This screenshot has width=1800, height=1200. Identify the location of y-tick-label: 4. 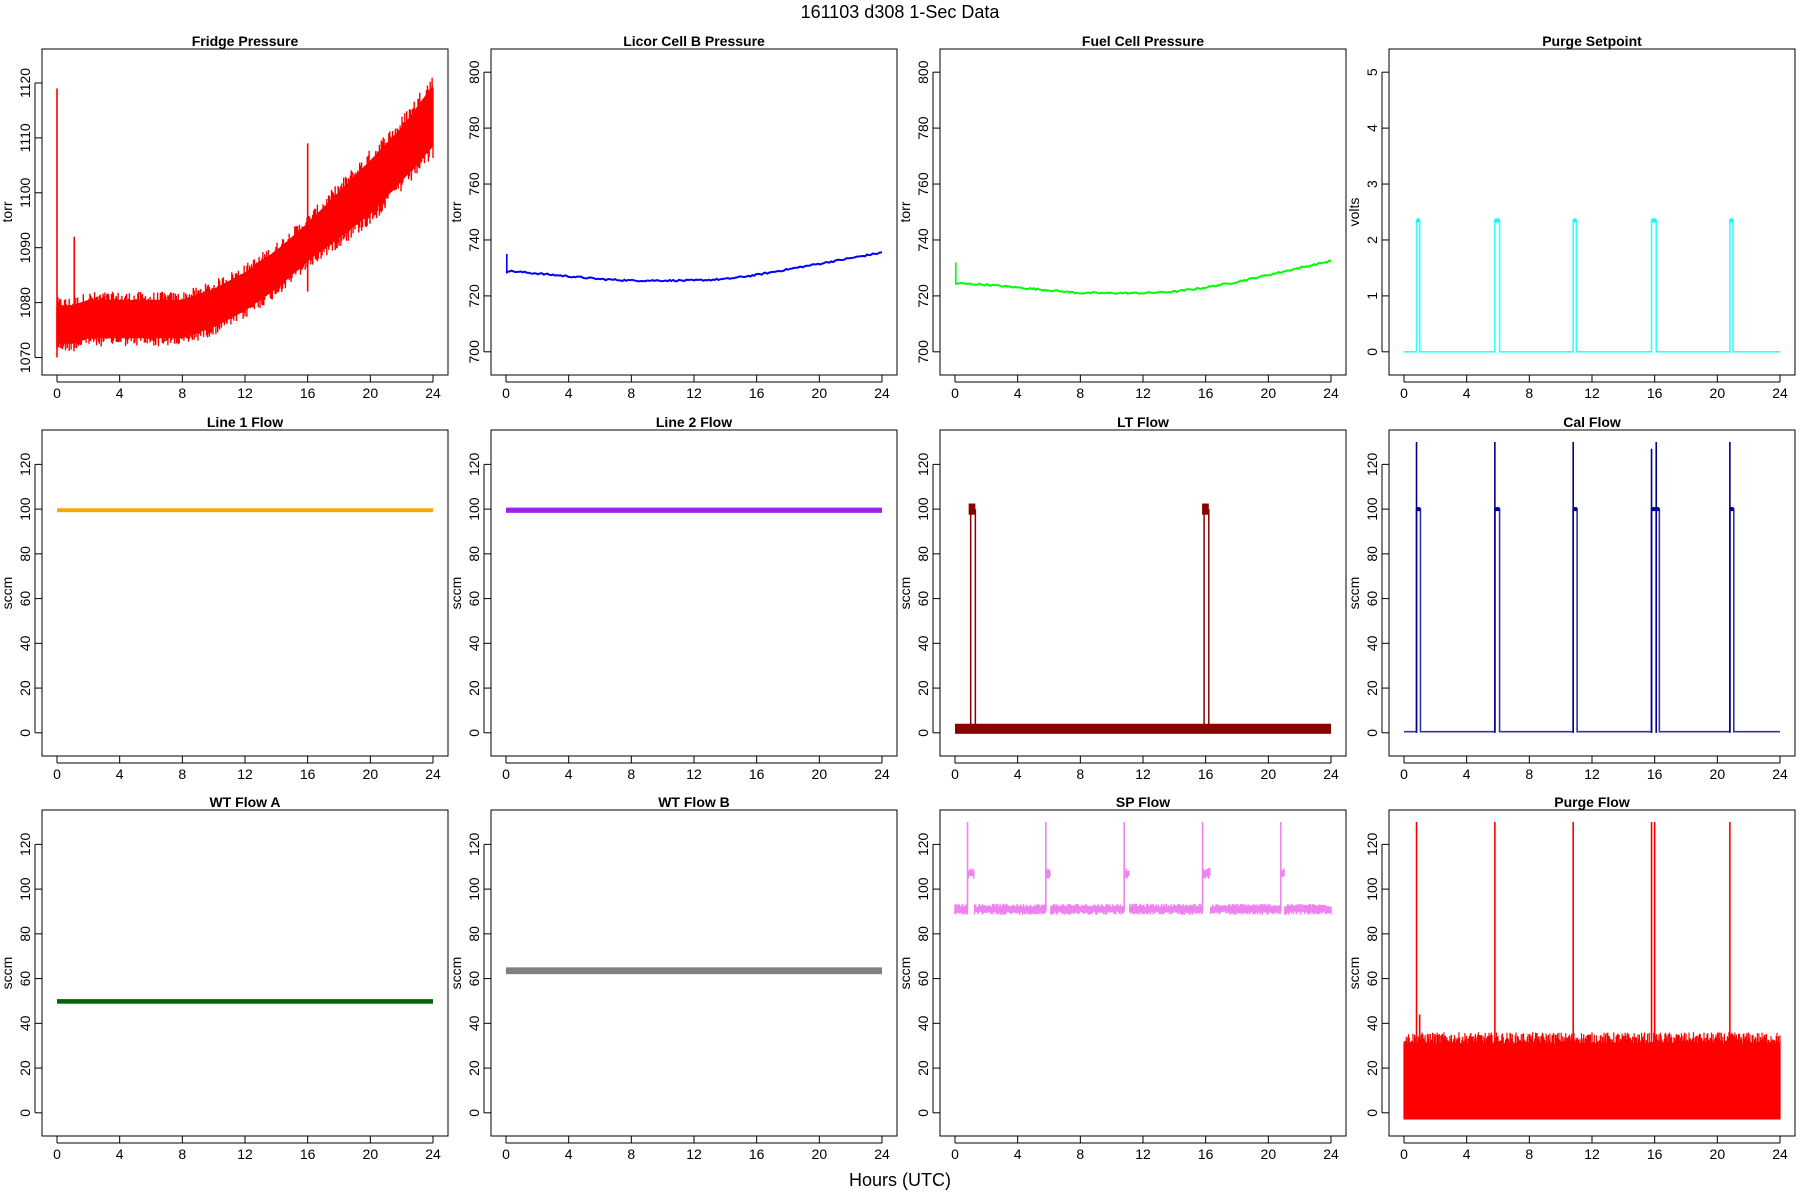
(1372, 128).